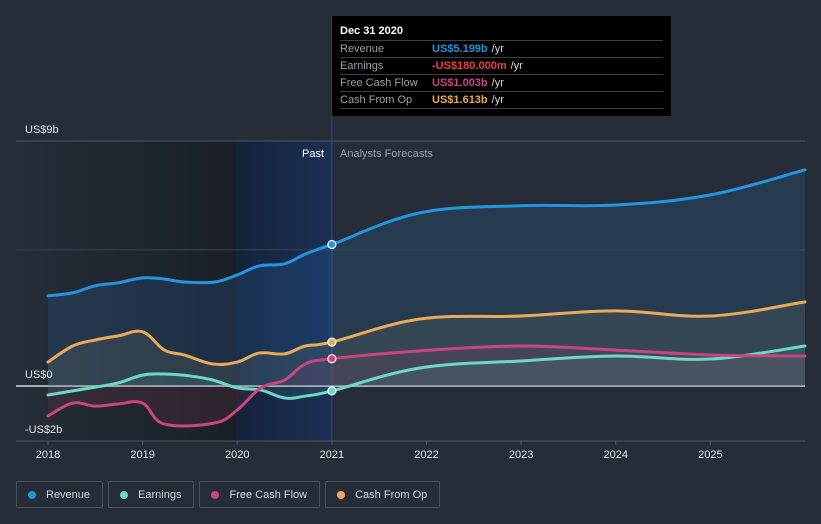 This screenshot has width=821, height=524. I want to click on tooltip-row-revenue: Revenue US$5.199b /yr, so click(501, 49).